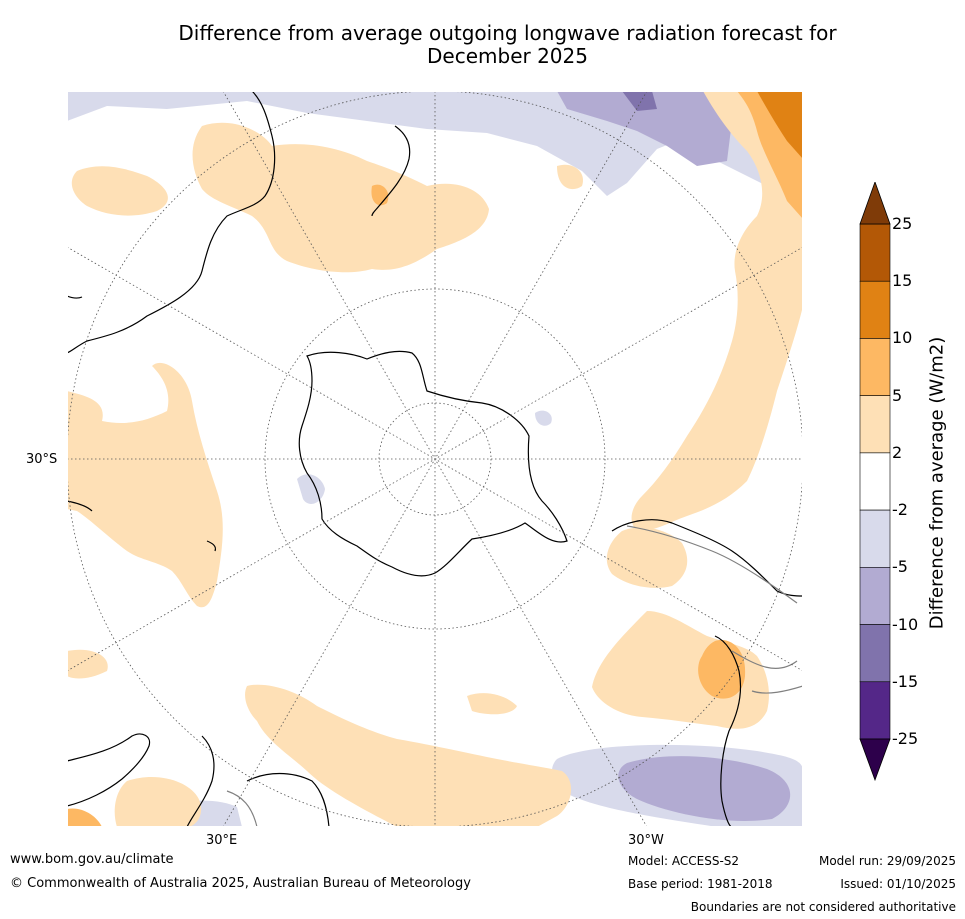 Image resolution: width=965 pixels, height=919 pixels. What do you see at coordinates (875, 760) in the screenshot?
I see `colorbar-under-arrow` at bounding box center [875, 760].